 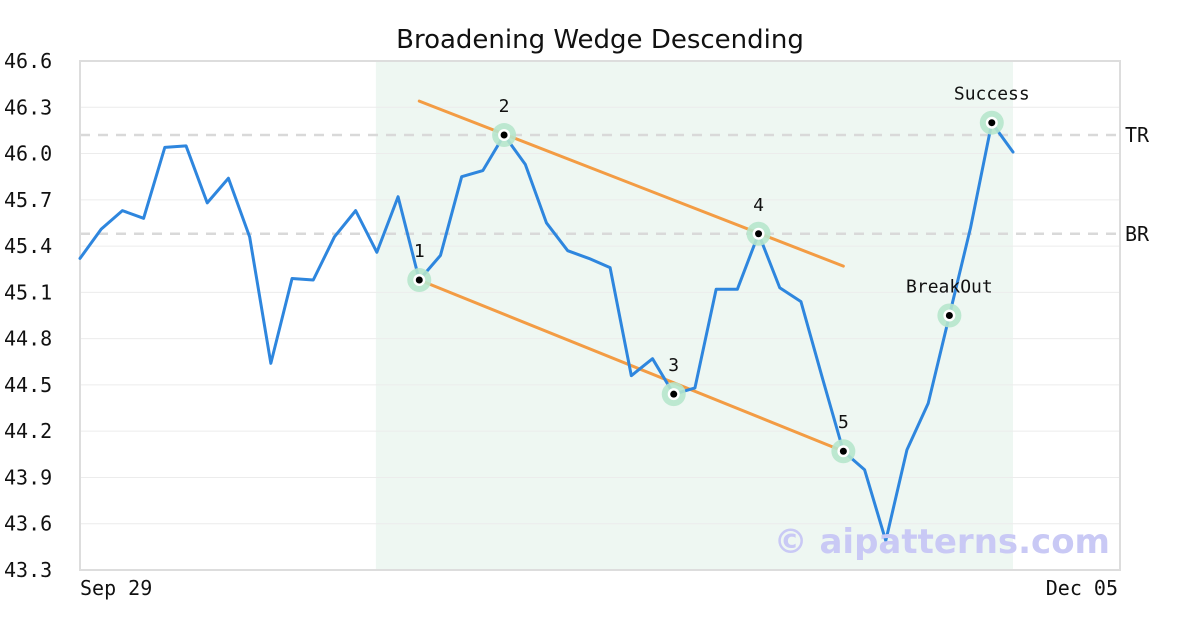 What do you see at coordinates (28, 154) in the screenshot?
I see `y-tick-label: 46.0` at bounding box center [28, 154].